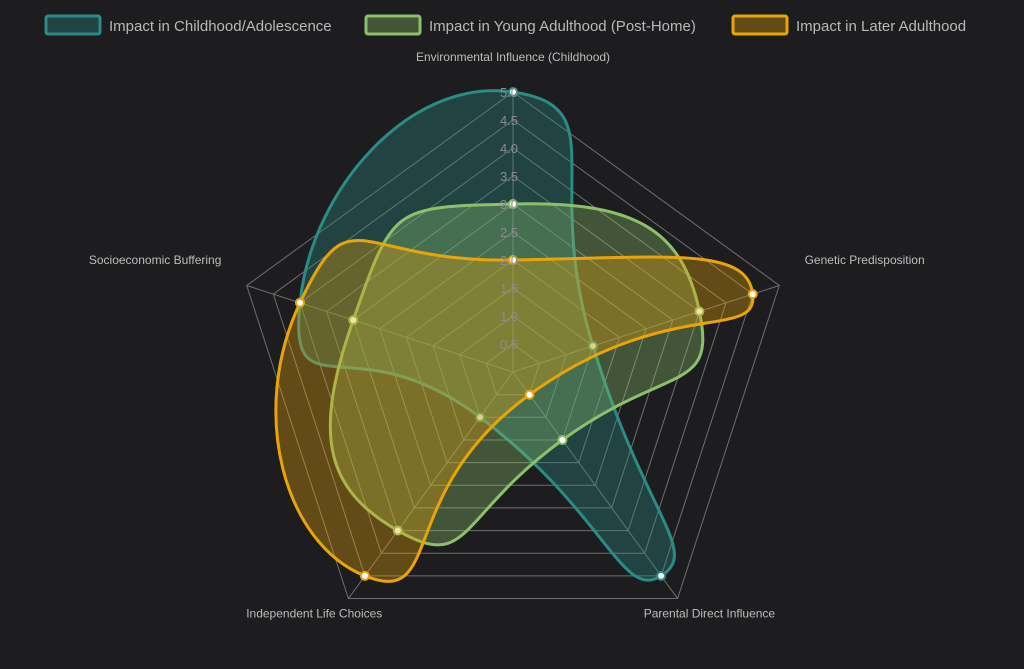  What do you see at coordinates (509, 232) in the screenshot?
I see `tick-label-5: 2.5` at bounding box center [509, 232].